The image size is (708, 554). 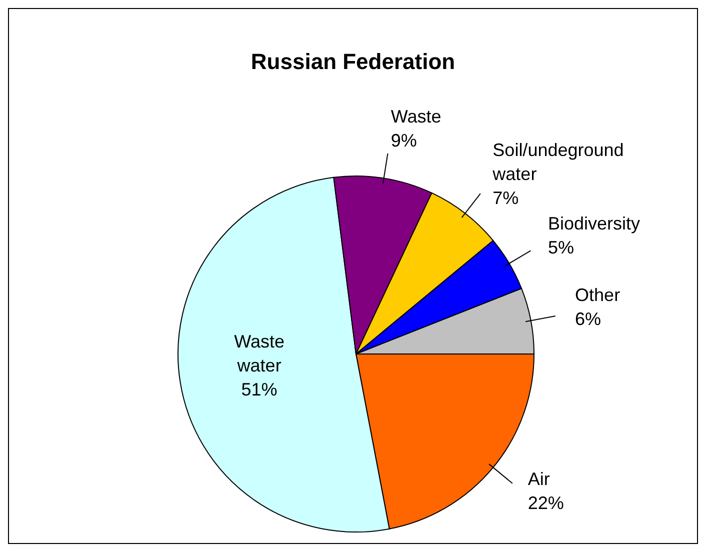 I want to click on data-label: 5%, so click(x=561, y=247).